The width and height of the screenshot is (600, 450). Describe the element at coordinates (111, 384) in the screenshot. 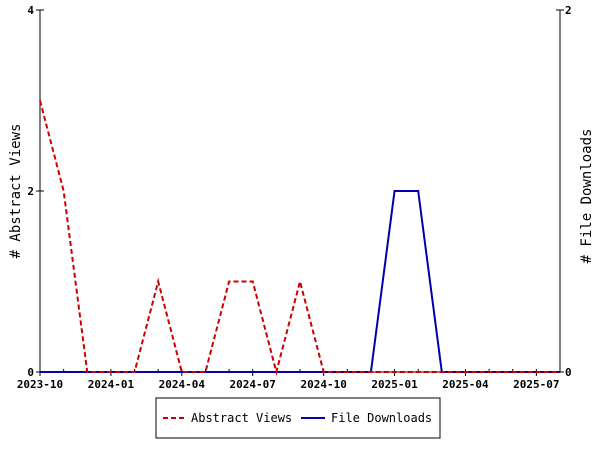

I see `x-tick-label: 2024-01` at that location.